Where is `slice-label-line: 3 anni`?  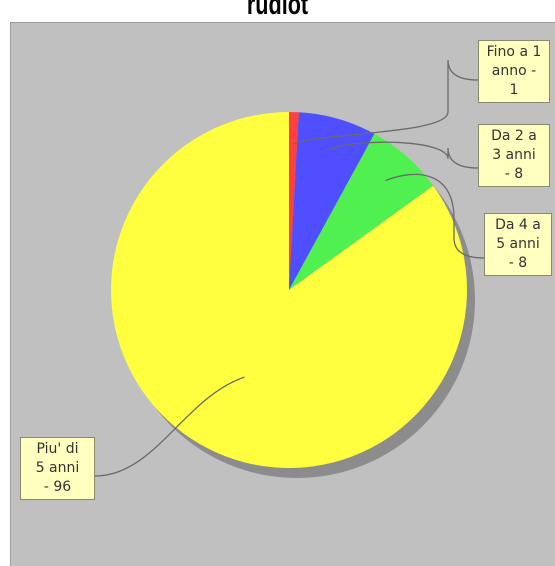
slice-label-line: 3 anni is located at coordinates (514, 155).